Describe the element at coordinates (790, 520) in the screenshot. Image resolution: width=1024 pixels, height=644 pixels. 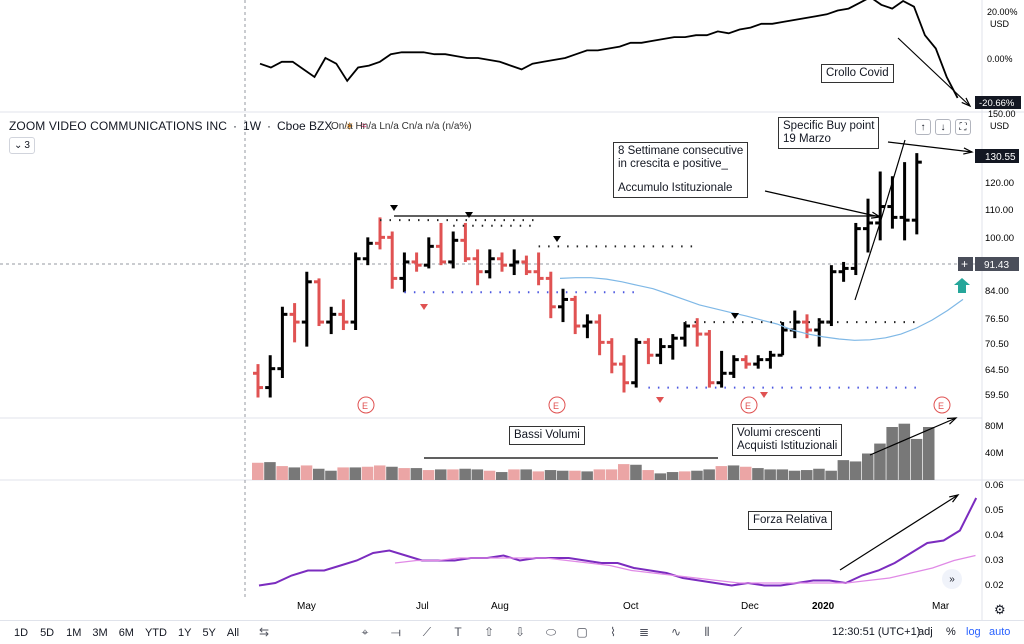
I see `annotation-forza-relativa: Forza Relativa` at that location.